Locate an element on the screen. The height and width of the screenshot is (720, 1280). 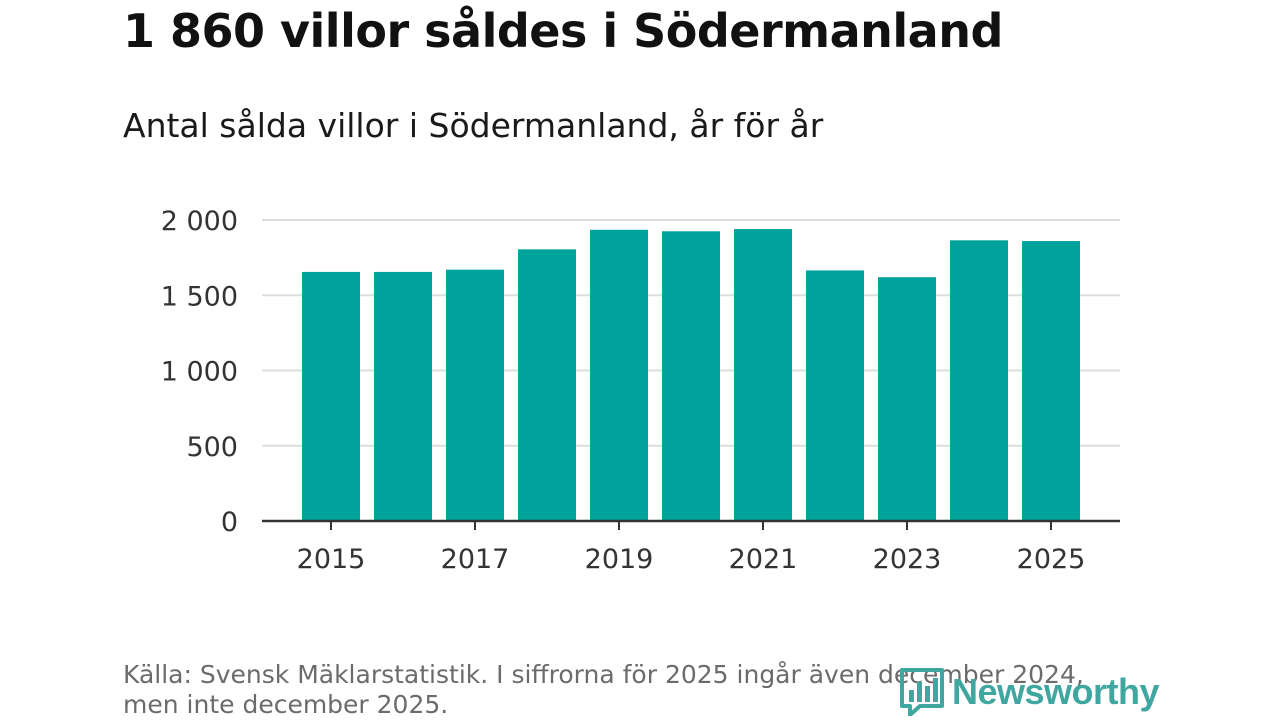
bar-2024 is located at coordinates (979, 380).